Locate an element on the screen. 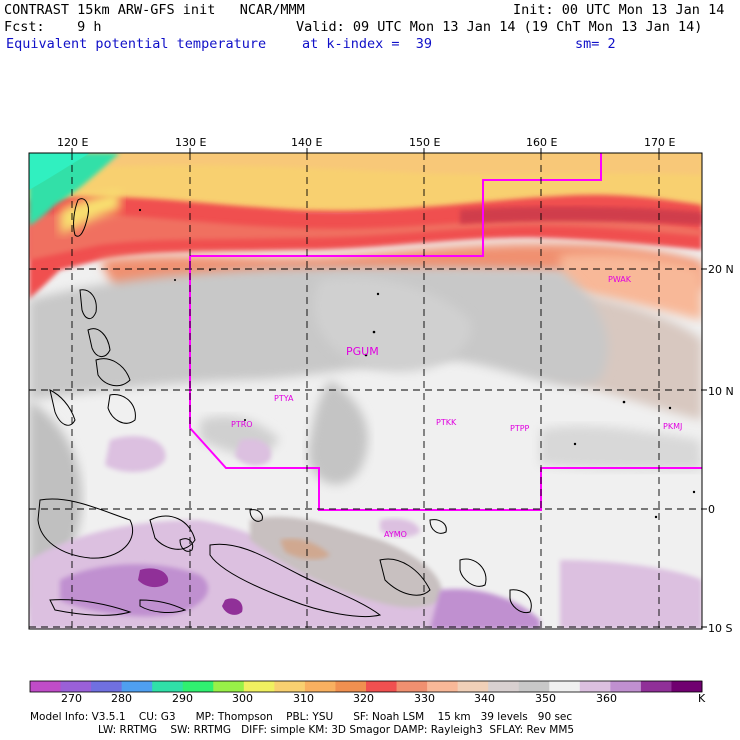  lat-label-20n: 20 N is located at coordinates (721, 269).